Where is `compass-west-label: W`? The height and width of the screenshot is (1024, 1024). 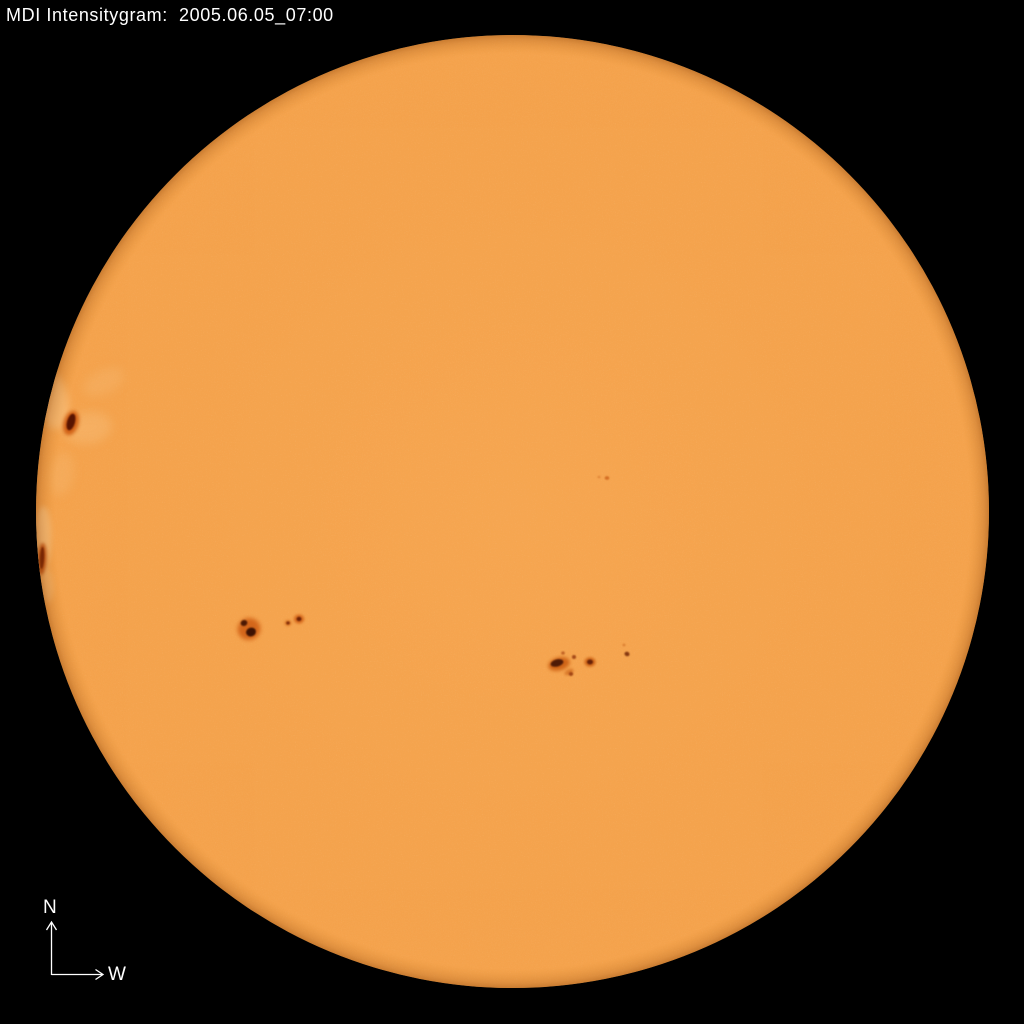
compass-west-label: W is located at coordinates (117, 974).